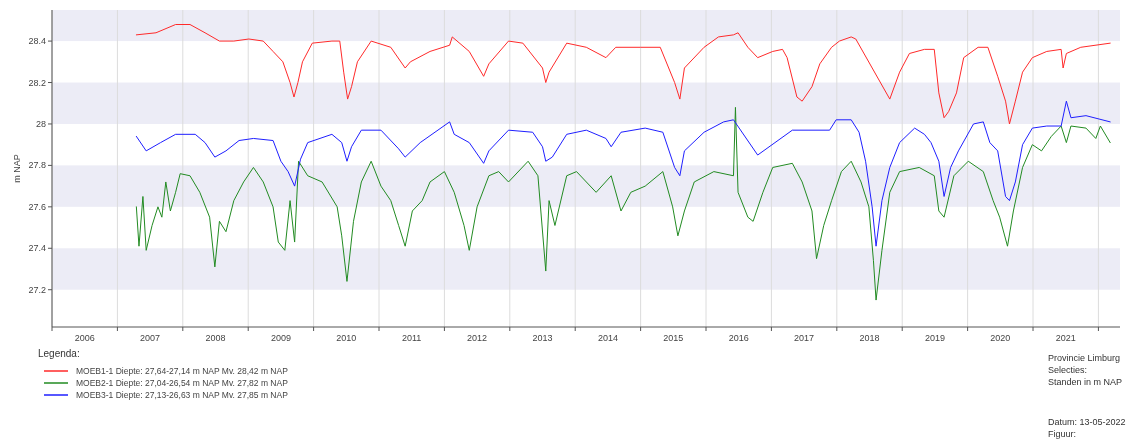 The width and height of the screenshot is (1144, 447). What do you see at coordinates (37, 289) in the screenshot?
I see `y-tick-label: 27.2` at bounding box center [37, 289].